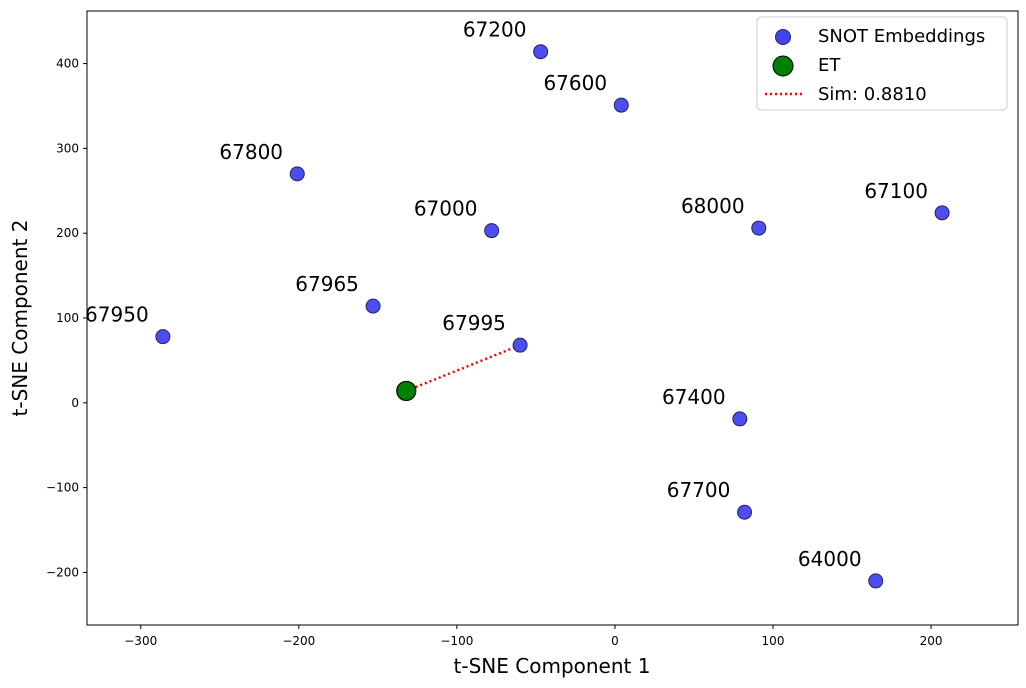 This screenshot has width=1026, height=688. Describe the element at coordinates (713, 206) in the screenshot. I see `point-label-68000: 68000` at that location.